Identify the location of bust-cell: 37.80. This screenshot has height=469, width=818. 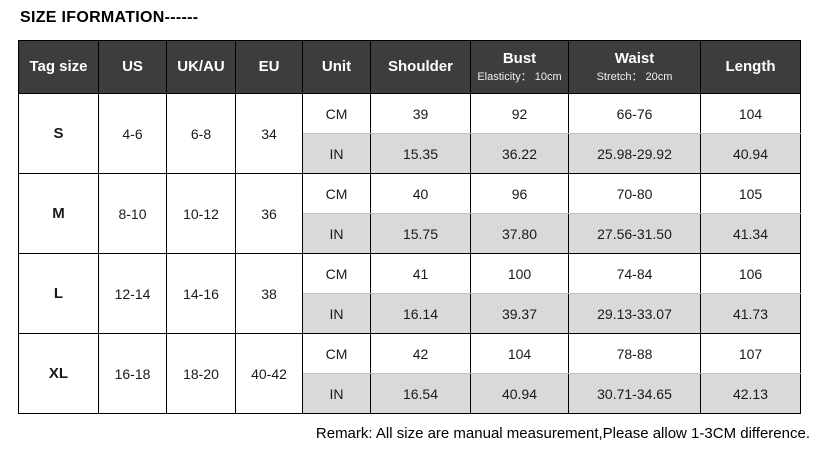
(519, 233).